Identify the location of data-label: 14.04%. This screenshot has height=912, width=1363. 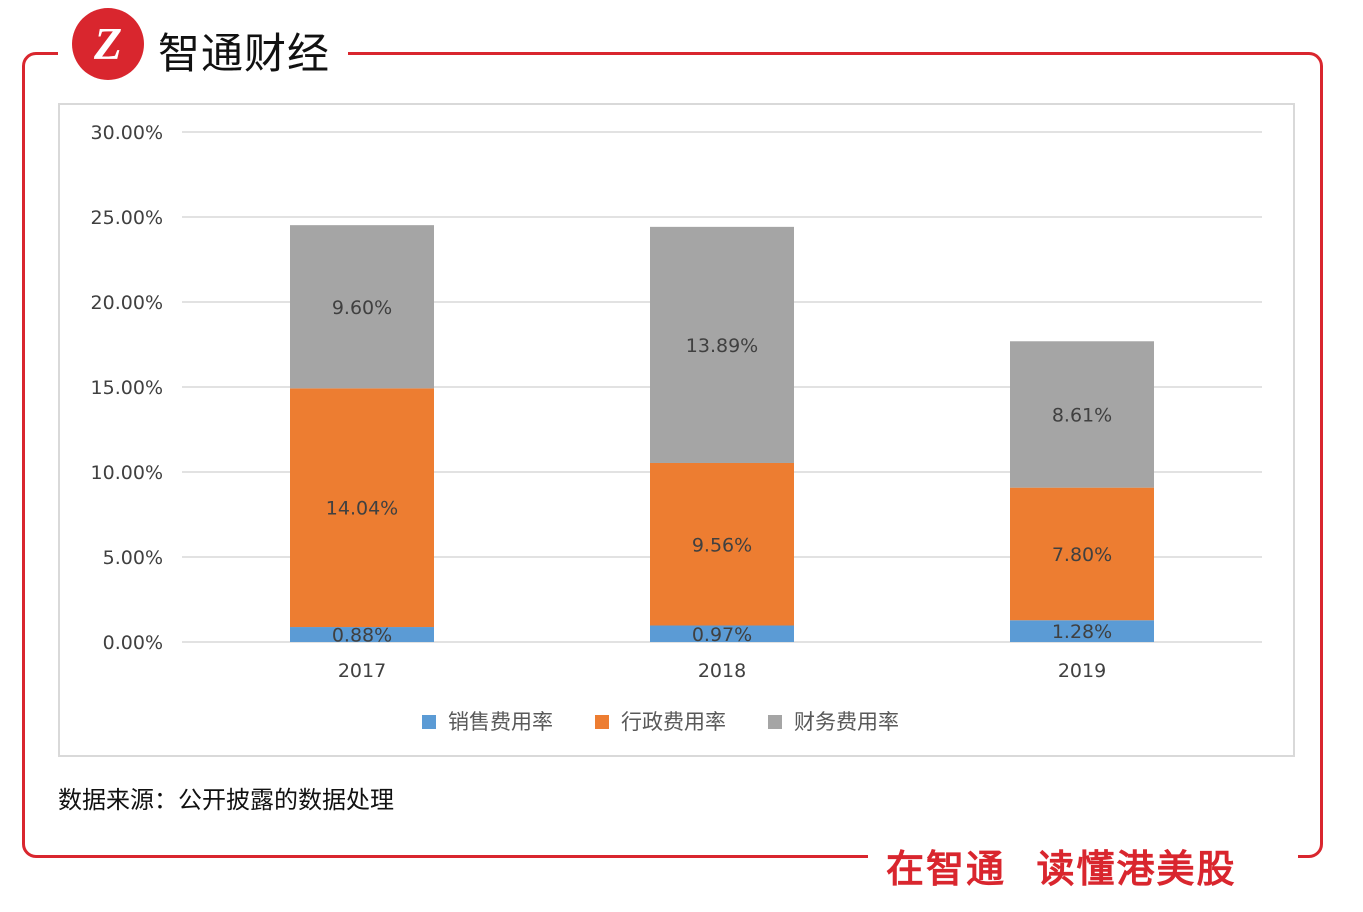
(362, 509).